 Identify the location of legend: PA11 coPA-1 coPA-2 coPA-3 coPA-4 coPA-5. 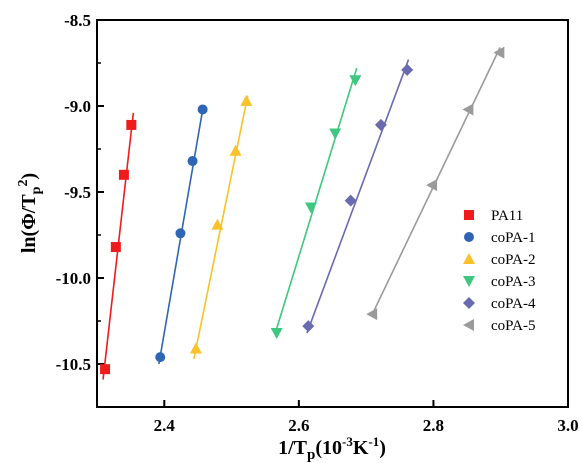
(499, 271).